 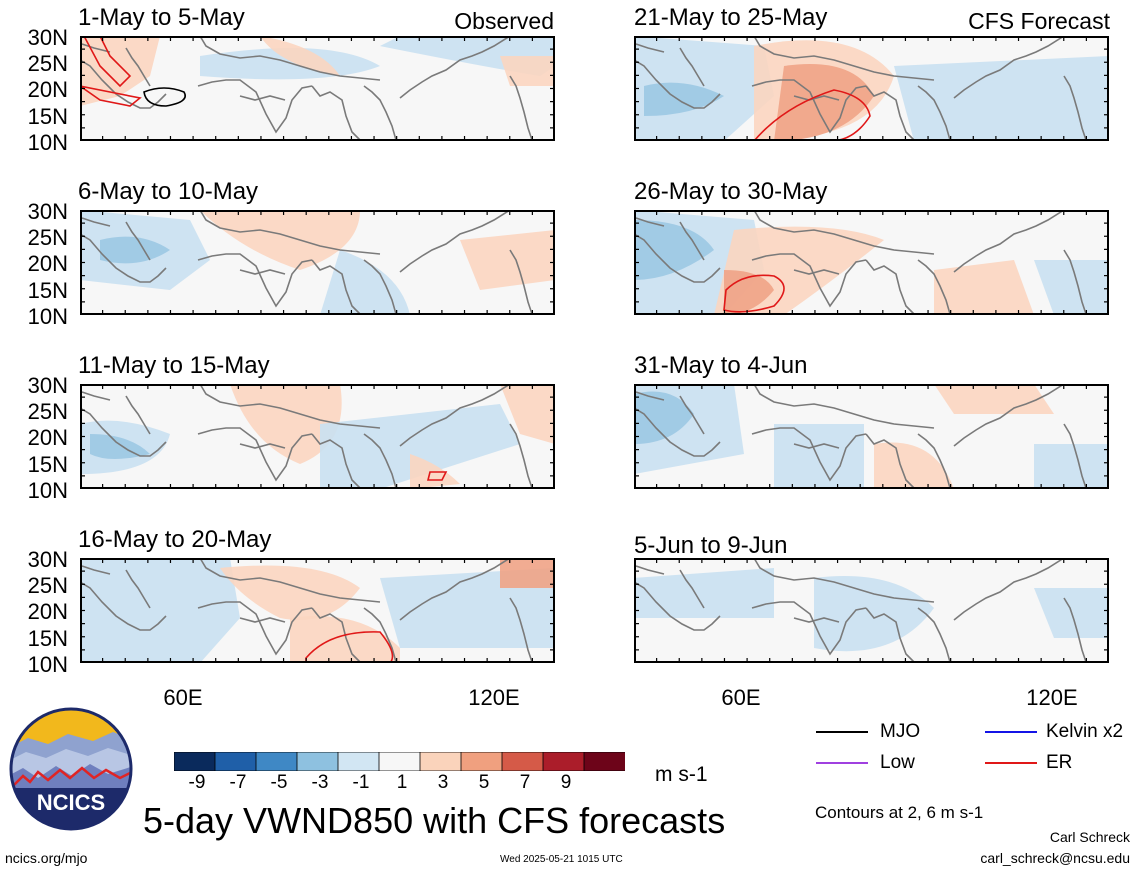 What do you see at coordinates (175, 539) in the screenshot?
I see `panel-date-range-4: 16-May to 20-May` at bounding box center [175, 539].